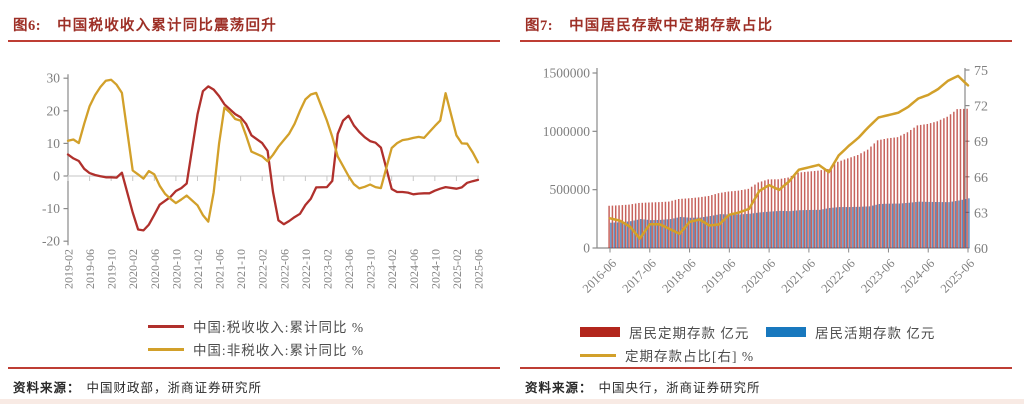 The width and height of the screenshot is (1024, 404). Describe the element at coordinates (786, 332) in the screenshot. I see `demand-deposit-swatch` at that location.